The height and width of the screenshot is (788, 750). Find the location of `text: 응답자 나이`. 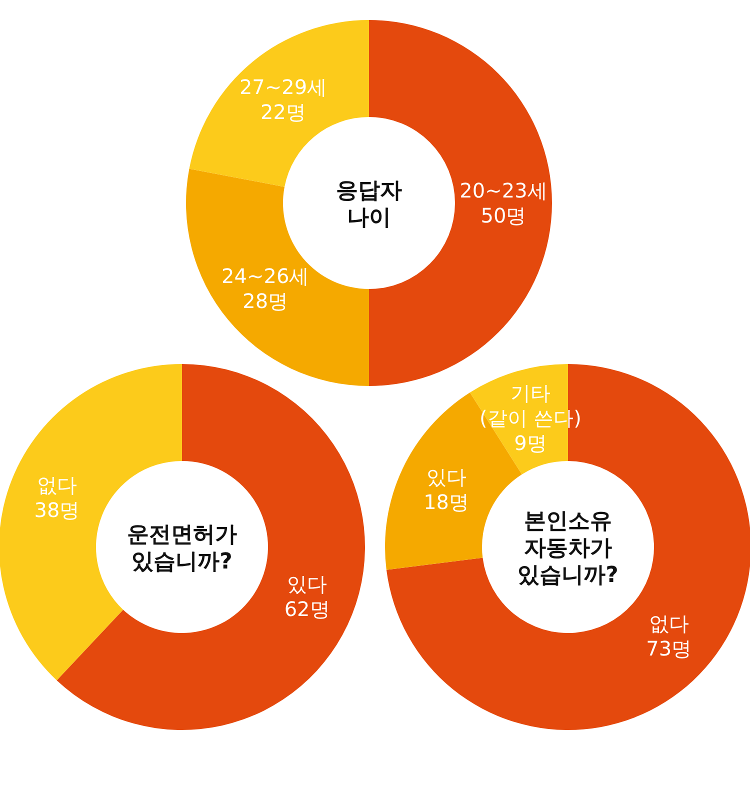

text: 응답자 나이 is located at coordinates (369, 204).